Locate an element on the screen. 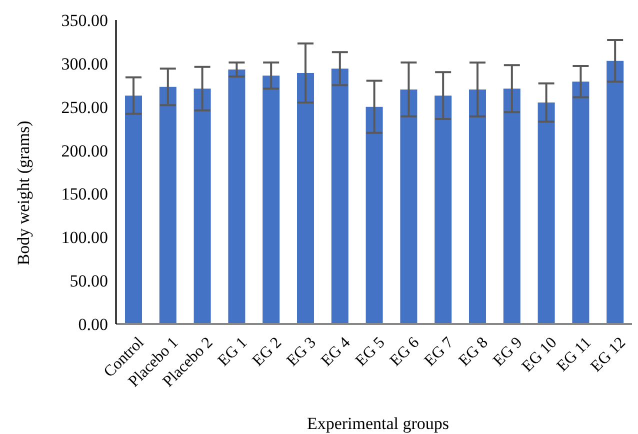  x-tick-label: EG 4 is located at coordinates (336, 352).